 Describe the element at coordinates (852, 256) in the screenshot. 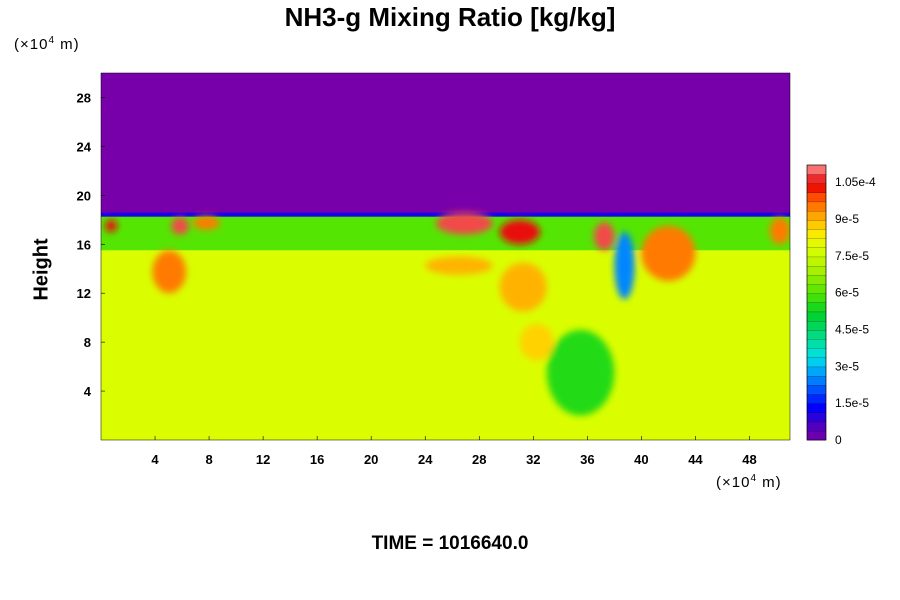

I see `colorbar-tick-label: 7.5e-5` at that location.